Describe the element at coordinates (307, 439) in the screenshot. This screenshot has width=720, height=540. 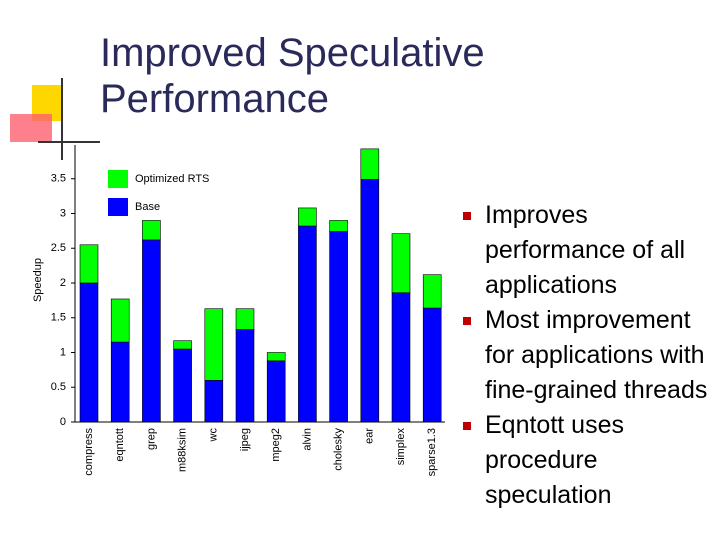
I see `x-tick-label: alvin` at that location.